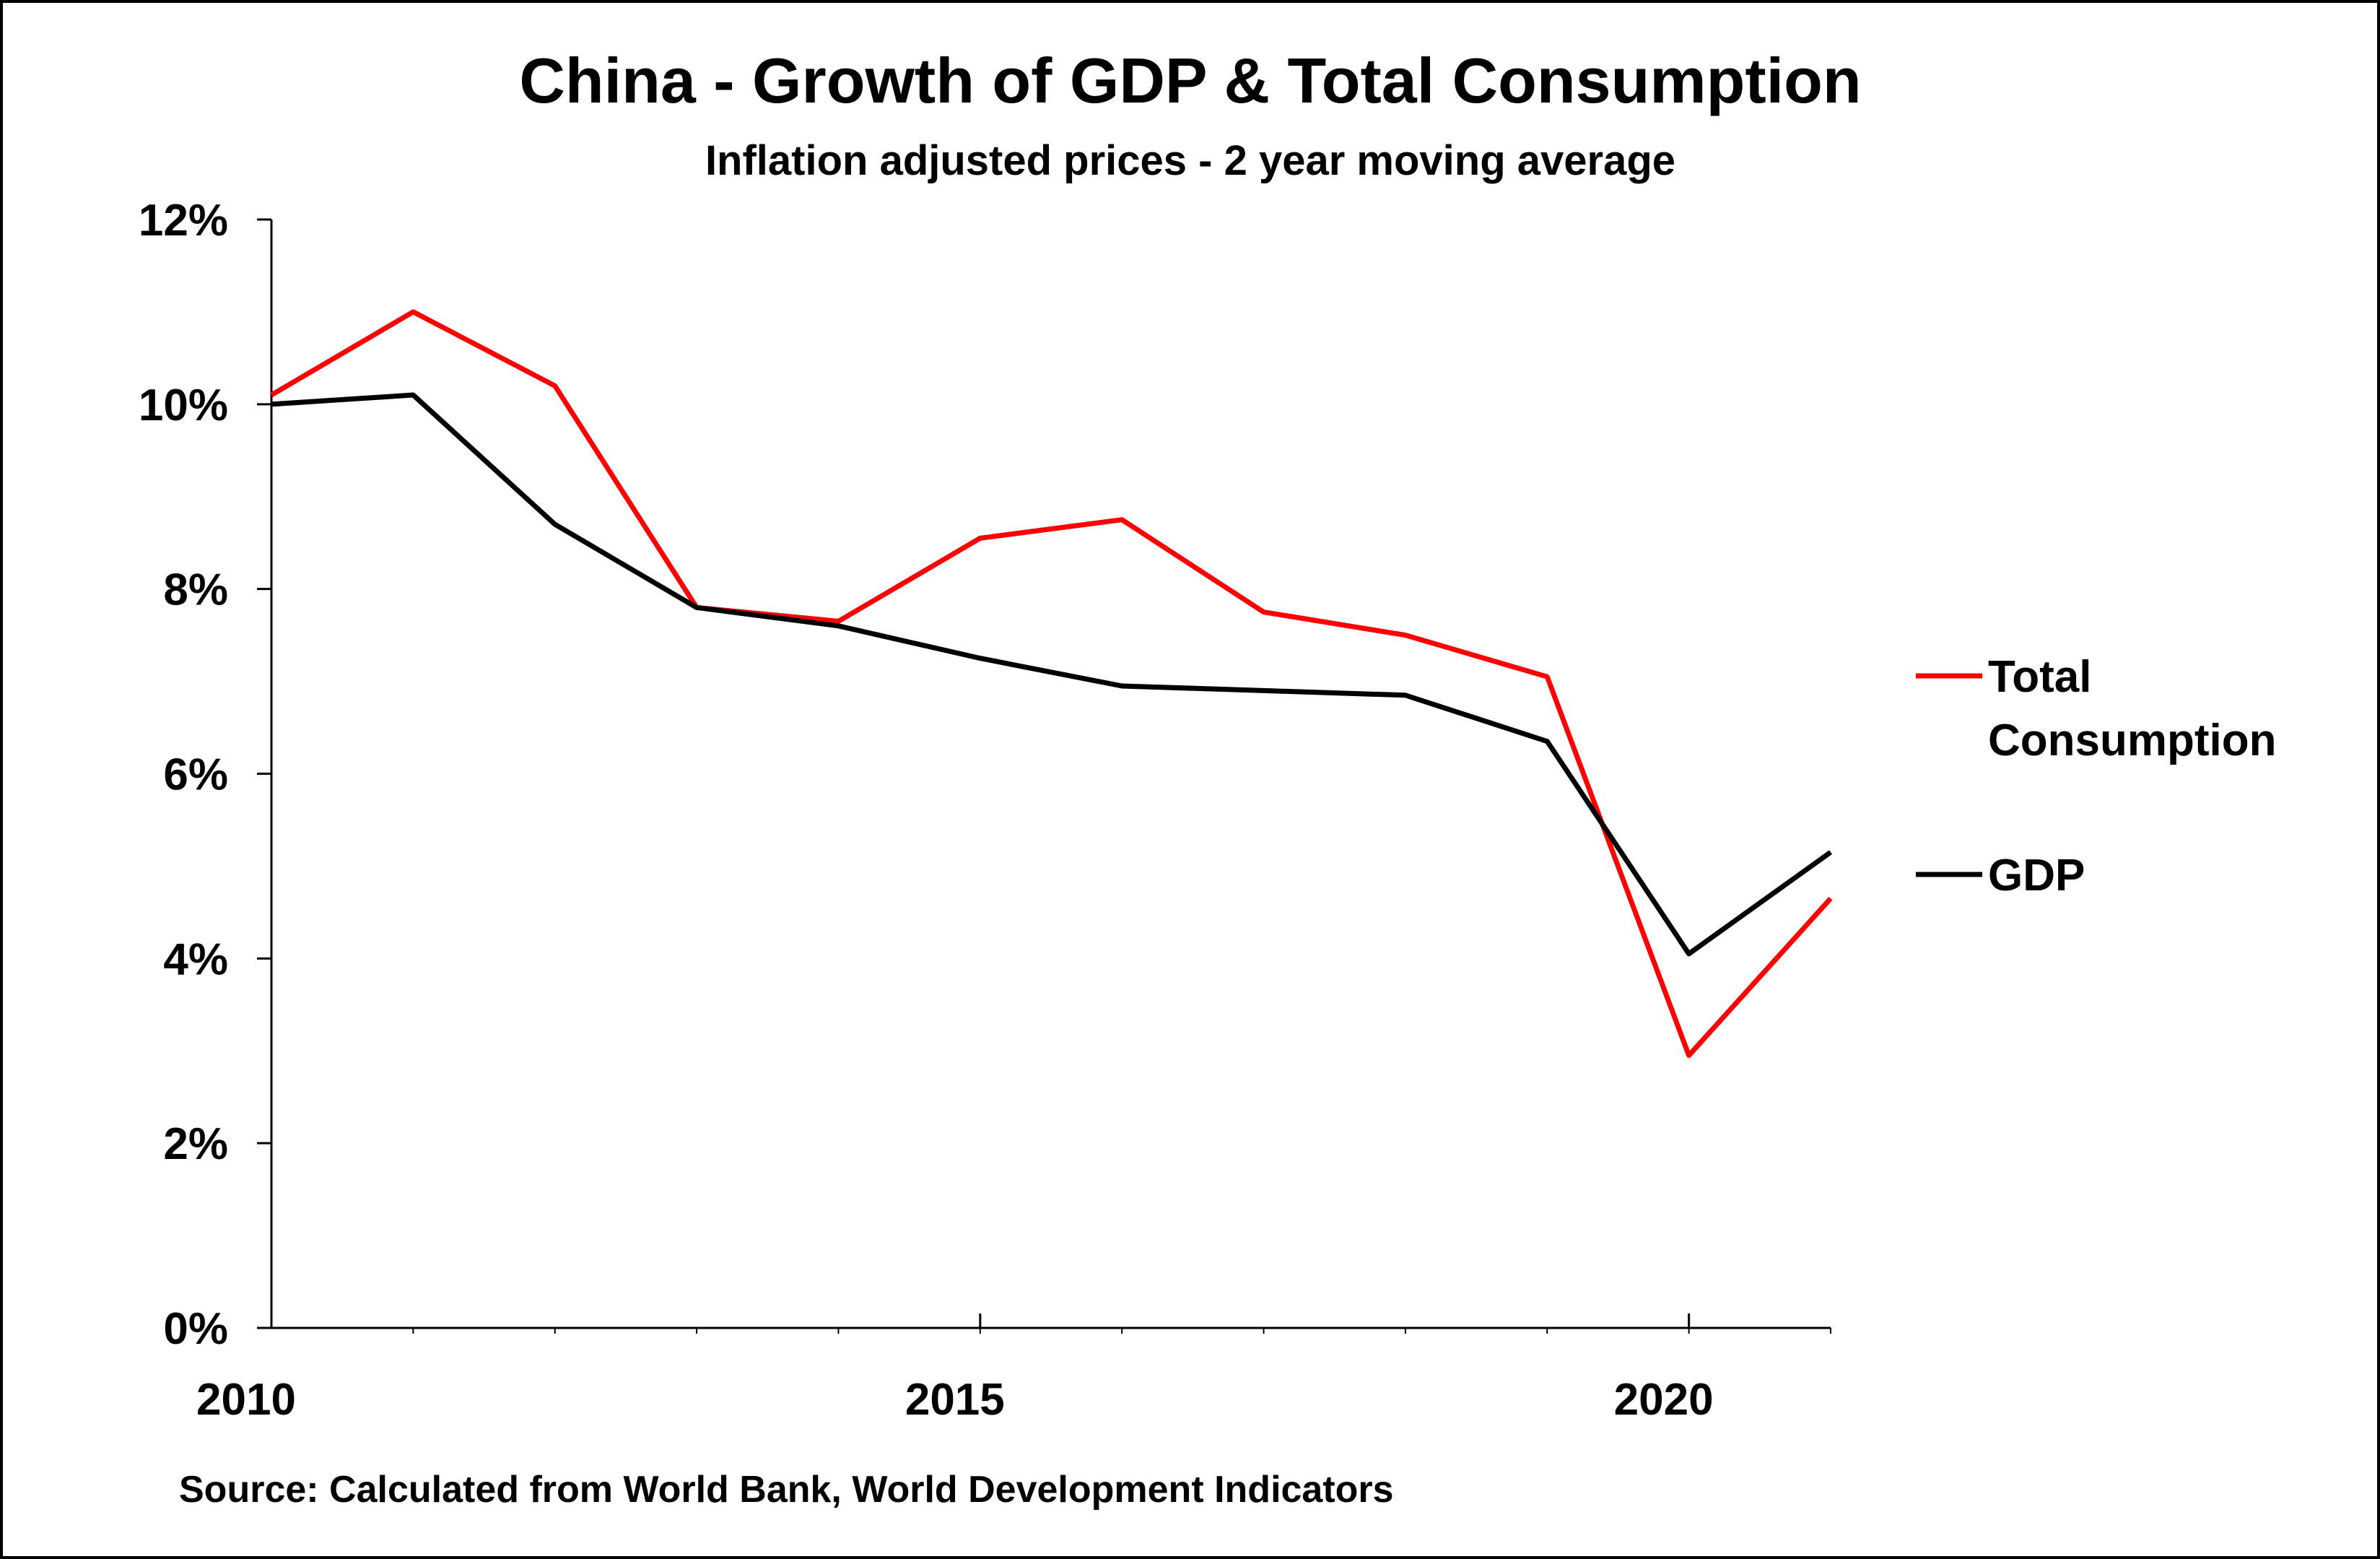 Image resolution: width=2380 pixels, height=1559 pixels. Describe the element at coordinates (195, 1329) in the screenshot. I see `y-tick-label: 0%` at that location.